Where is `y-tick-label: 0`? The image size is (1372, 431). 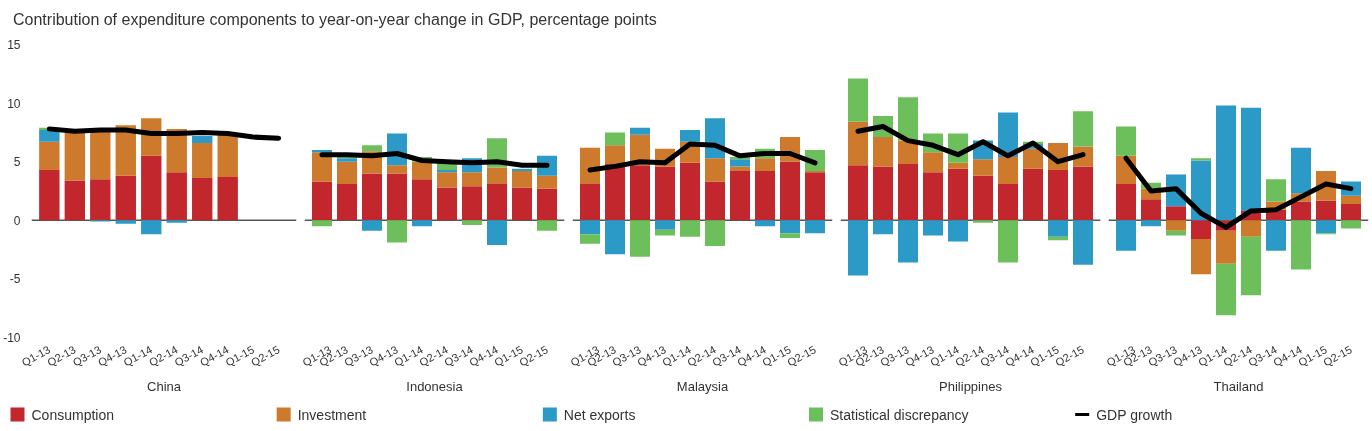 y-tick-label: 0 is located at coordinates (17, 220).